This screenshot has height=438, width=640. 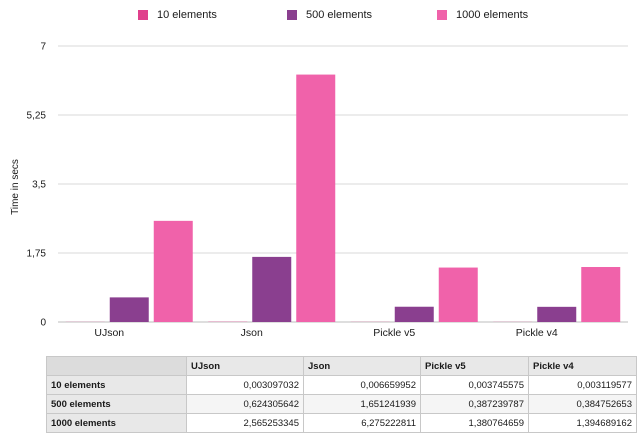 What do you see at coordinates (326, 333) in the screenshot?
I see `x-axis-ticks: UJson Json Pickle v5 Pickle v4` at bounding box center [326, 333].